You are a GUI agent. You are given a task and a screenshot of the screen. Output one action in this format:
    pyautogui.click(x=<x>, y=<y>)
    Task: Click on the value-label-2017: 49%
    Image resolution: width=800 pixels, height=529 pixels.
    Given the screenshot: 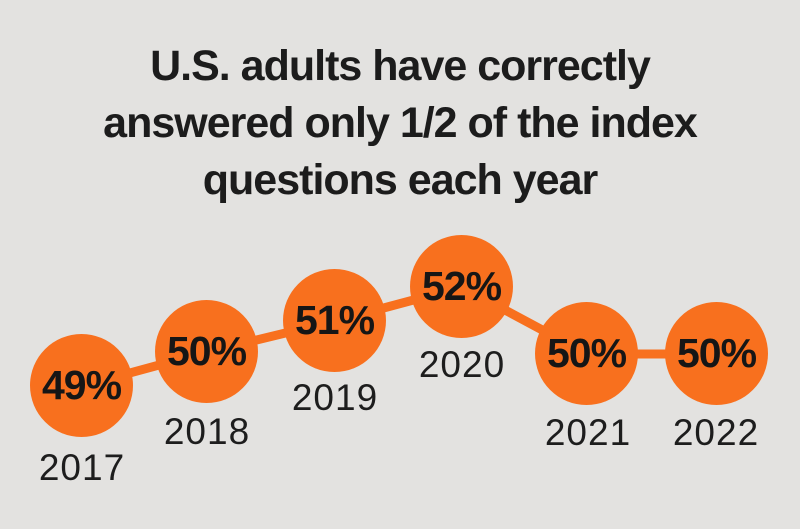 What is the action you would take?
    pyautogui.click(x=81, y=385)
    